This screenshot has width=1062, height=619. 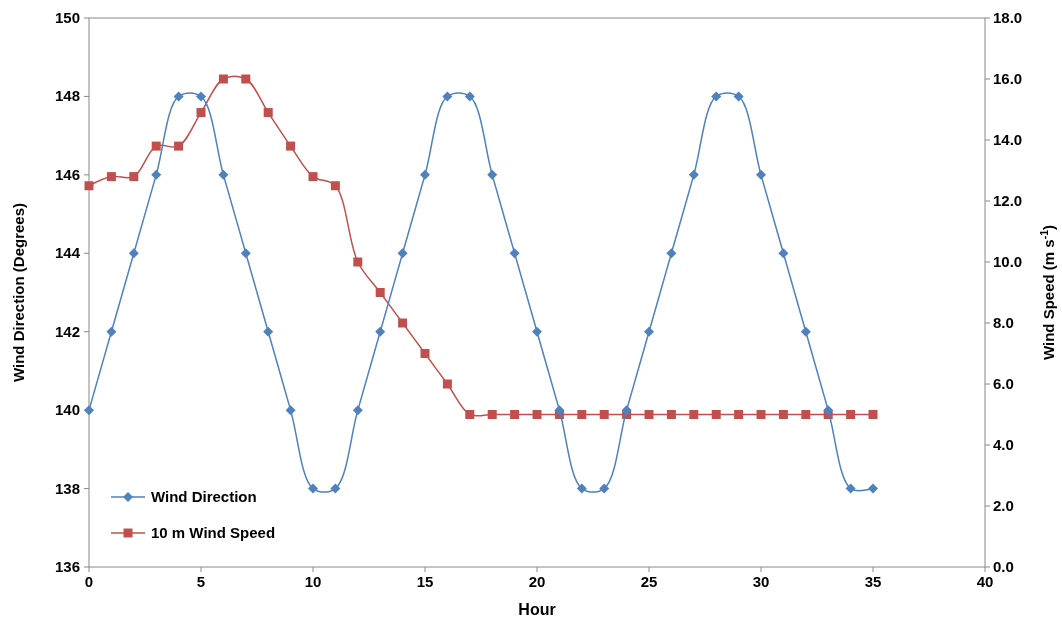 I want to click on x-axis-title: Hour, so click(x=537, y=609).